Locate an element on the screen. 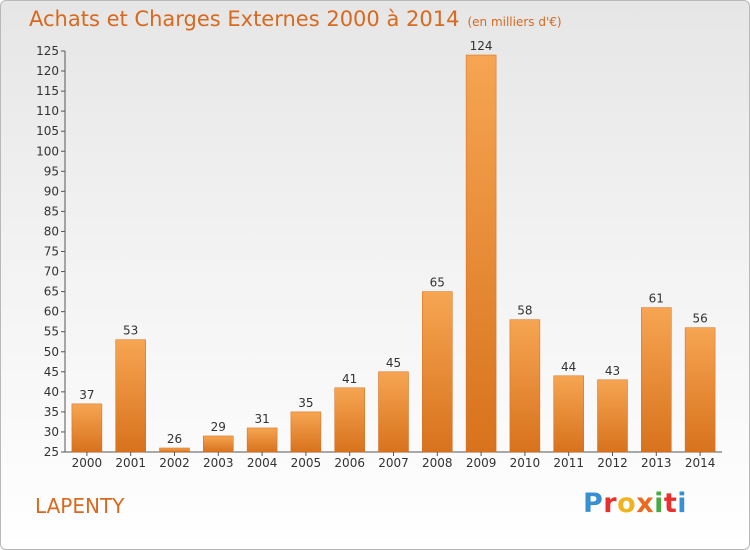 The height and width of the screenshot is (550, 750). bar-value-label: 43 is located at coordinates (612, 371).